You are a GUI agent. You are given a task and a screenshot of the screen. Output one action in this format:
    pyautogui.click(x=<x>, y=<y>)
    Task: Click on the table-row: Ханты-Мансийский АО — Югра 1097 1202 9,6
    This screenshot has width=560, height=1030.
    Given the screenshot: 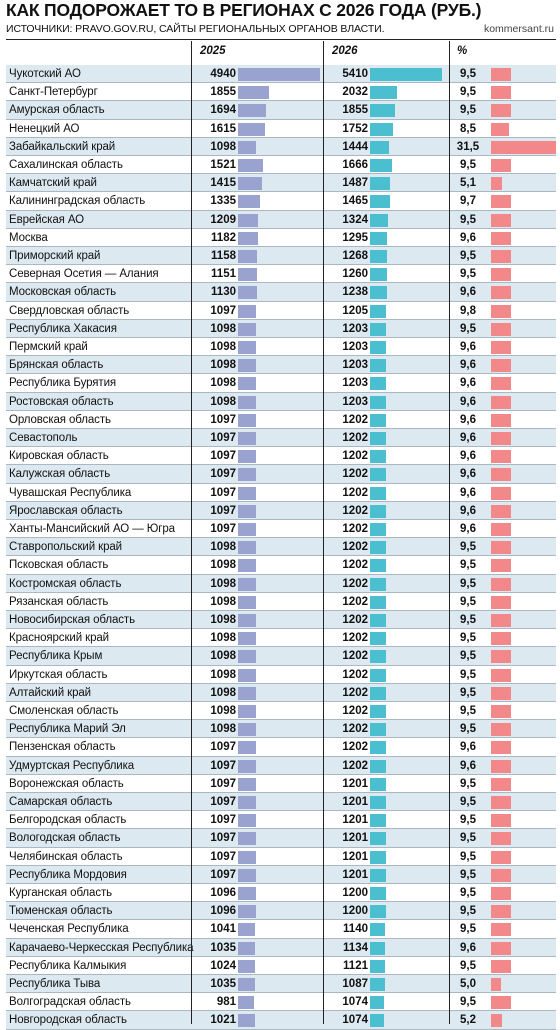 What is the action you would take?
    pyautogui.click(x=281, y=529)
    